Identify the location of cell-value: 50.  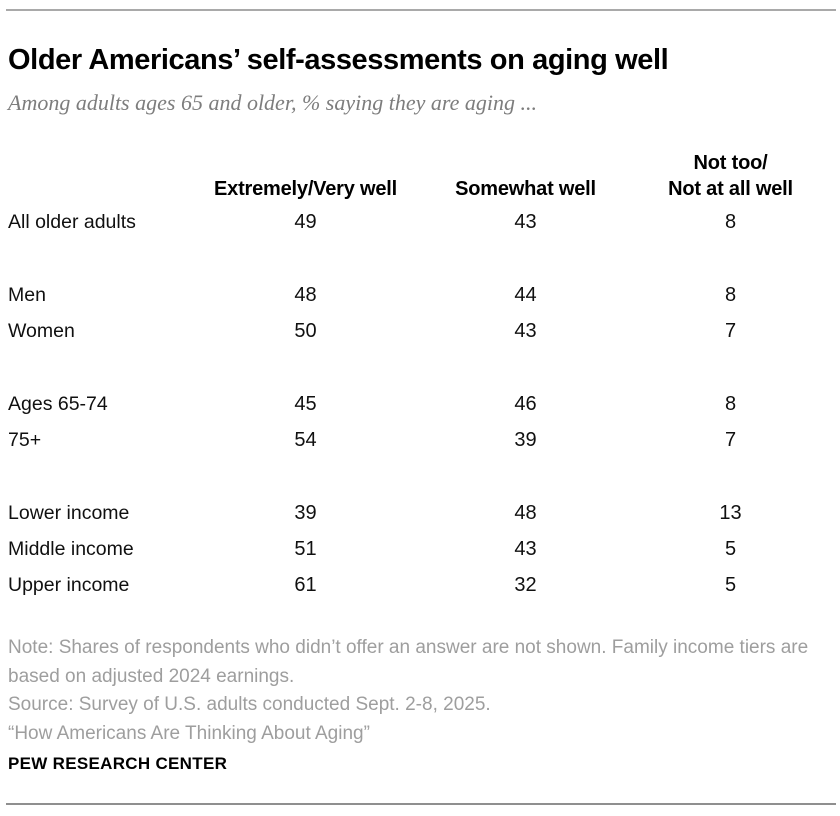
(305, 330).